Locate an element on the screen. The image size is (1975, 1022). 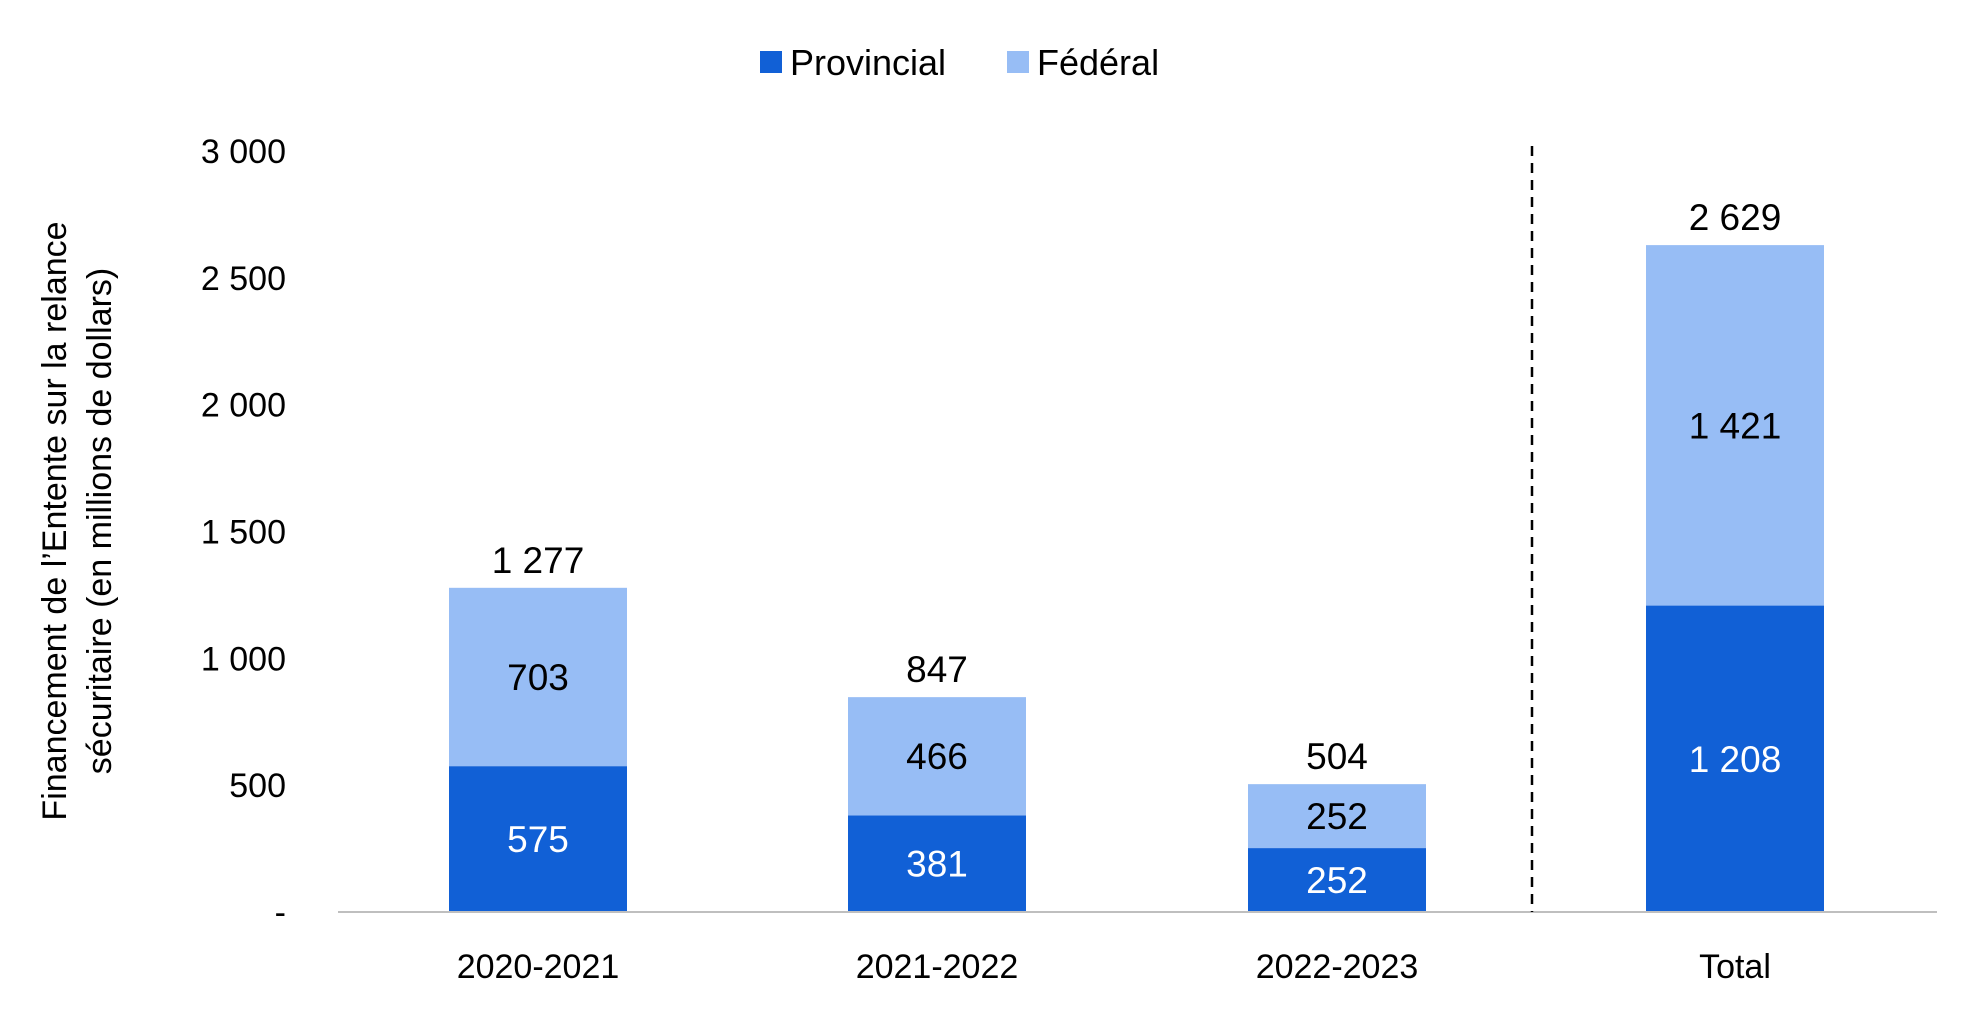
bar-f-d-ral-2022-2023 is located at coordinates (1337, 816).